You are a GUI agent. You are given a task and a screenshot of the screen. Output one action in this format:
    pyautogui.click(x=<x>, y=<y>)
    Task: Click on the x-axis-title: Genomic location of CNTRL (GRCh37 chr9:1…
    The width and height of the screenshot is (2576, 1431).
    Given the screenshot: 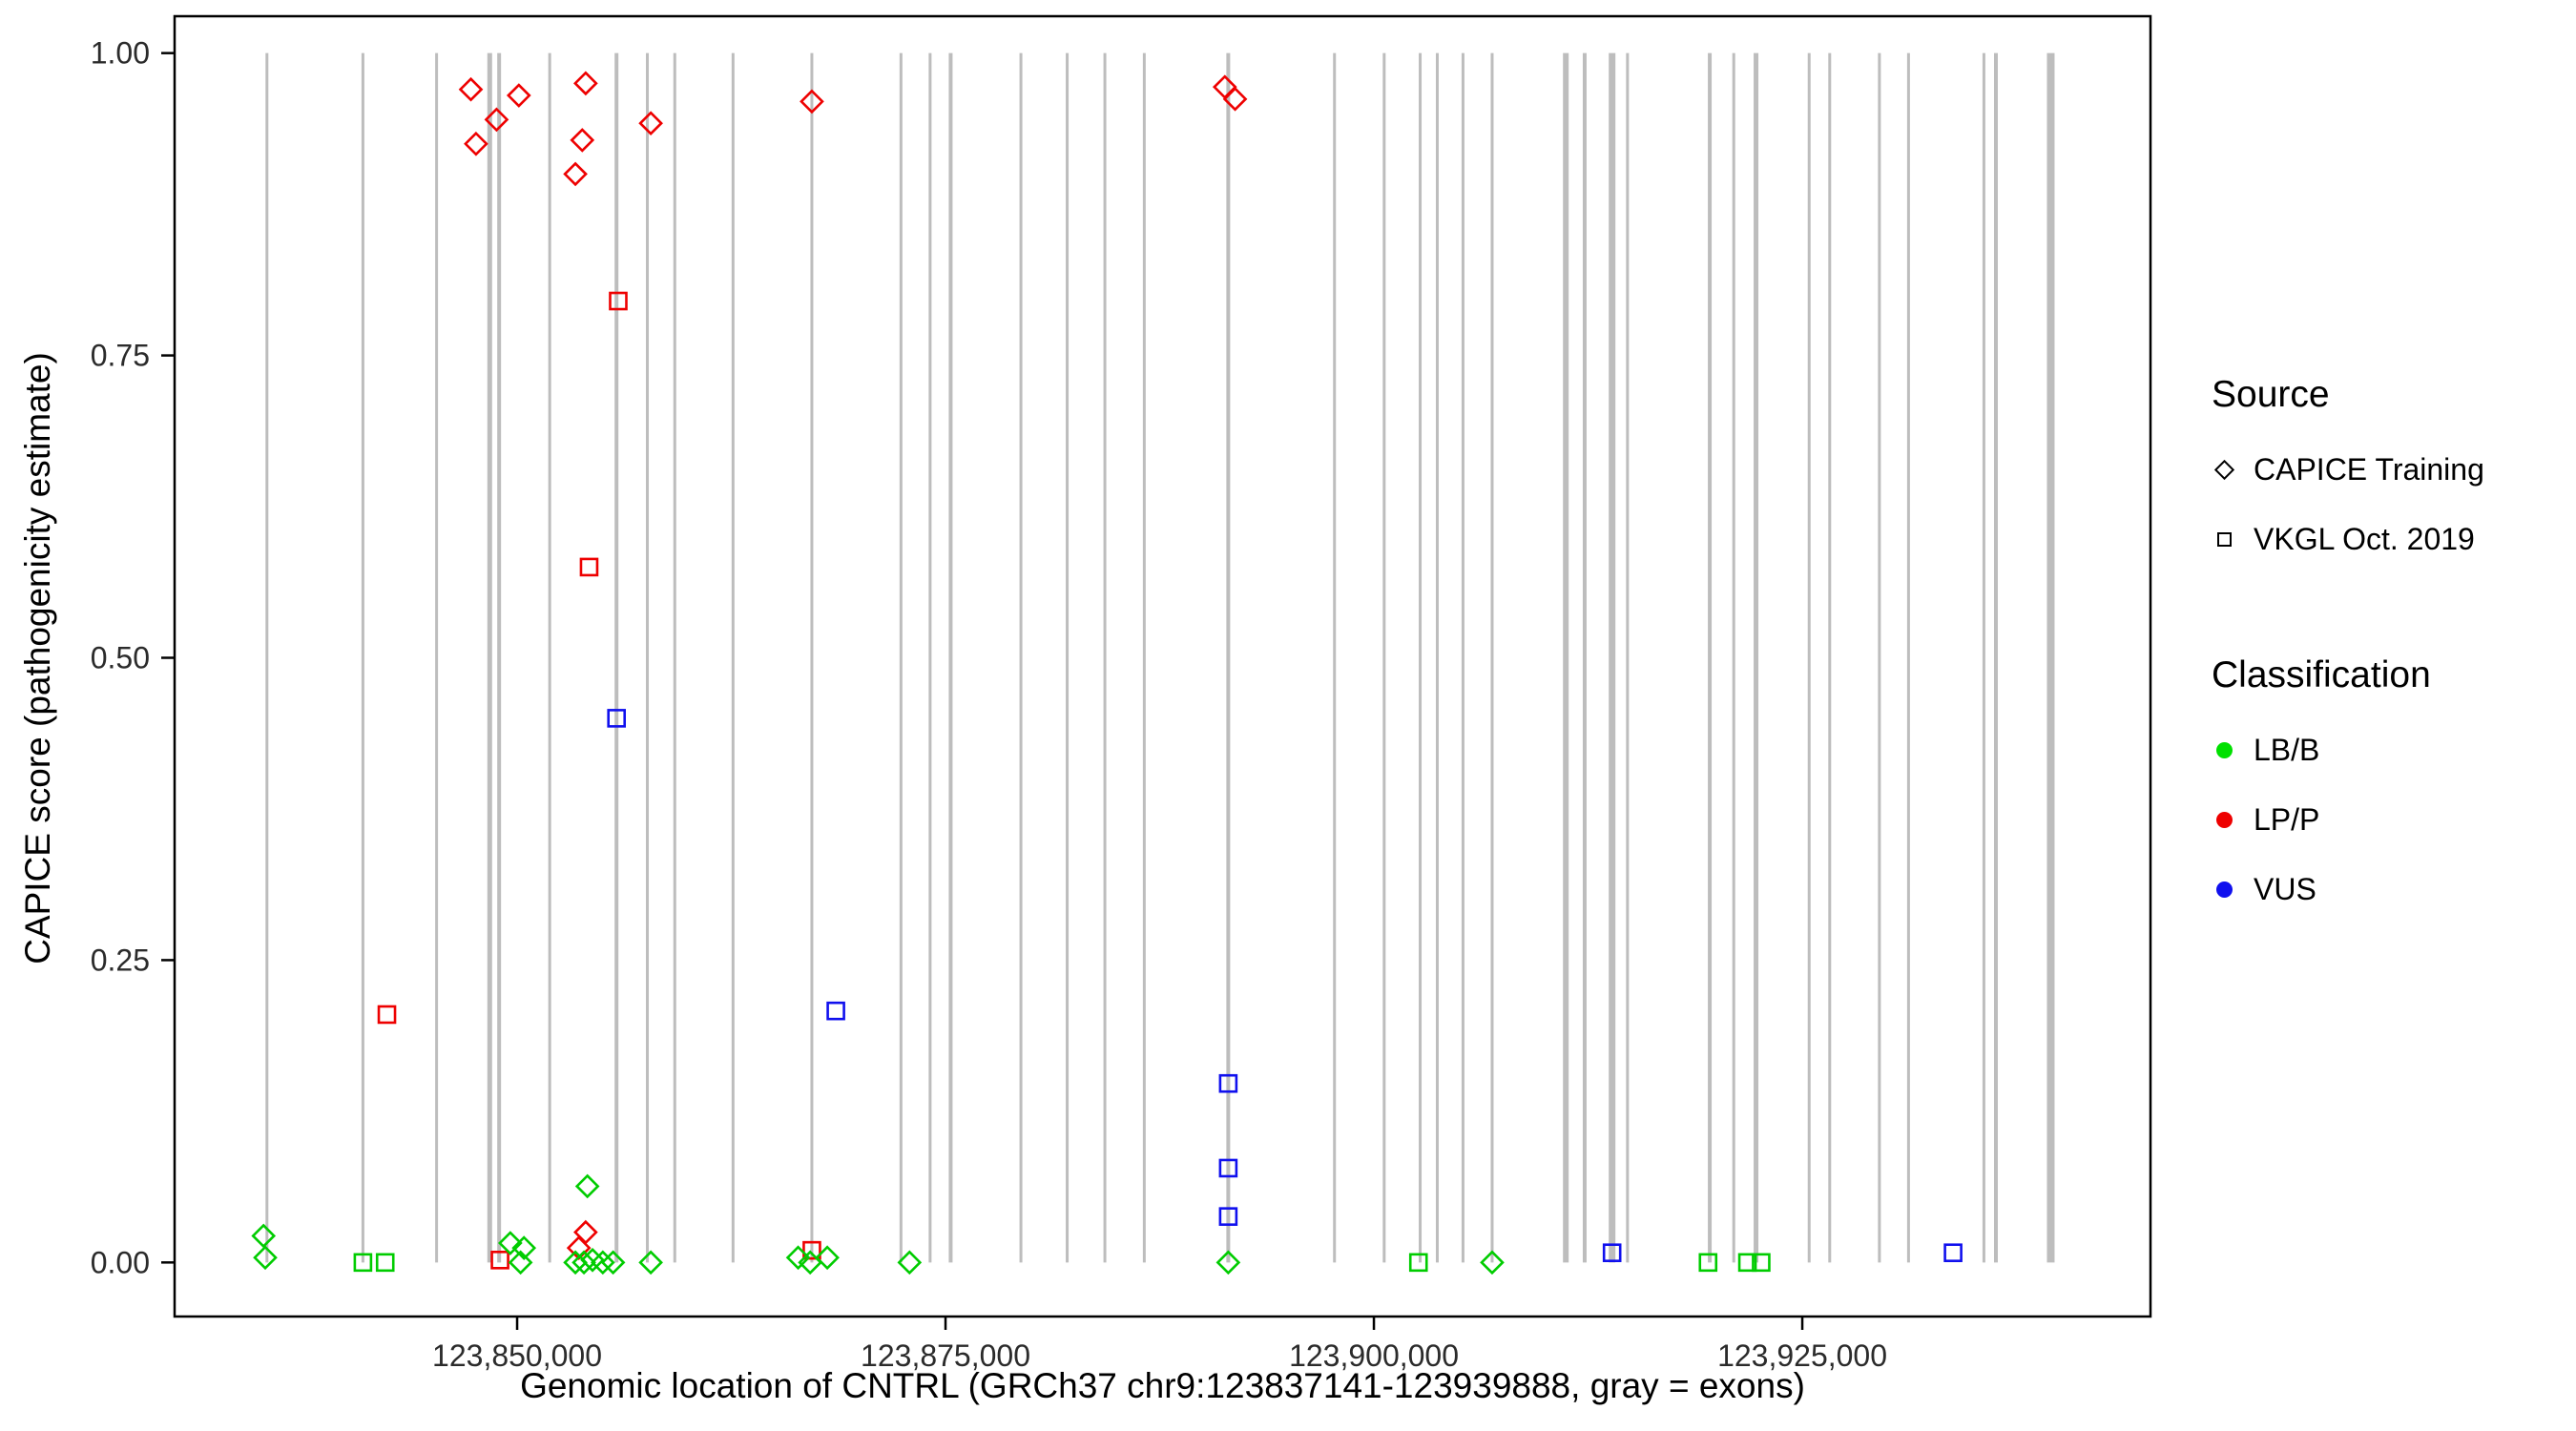 What is the action you would take?
    pyautogui.click(x=1162, y=1385)
    